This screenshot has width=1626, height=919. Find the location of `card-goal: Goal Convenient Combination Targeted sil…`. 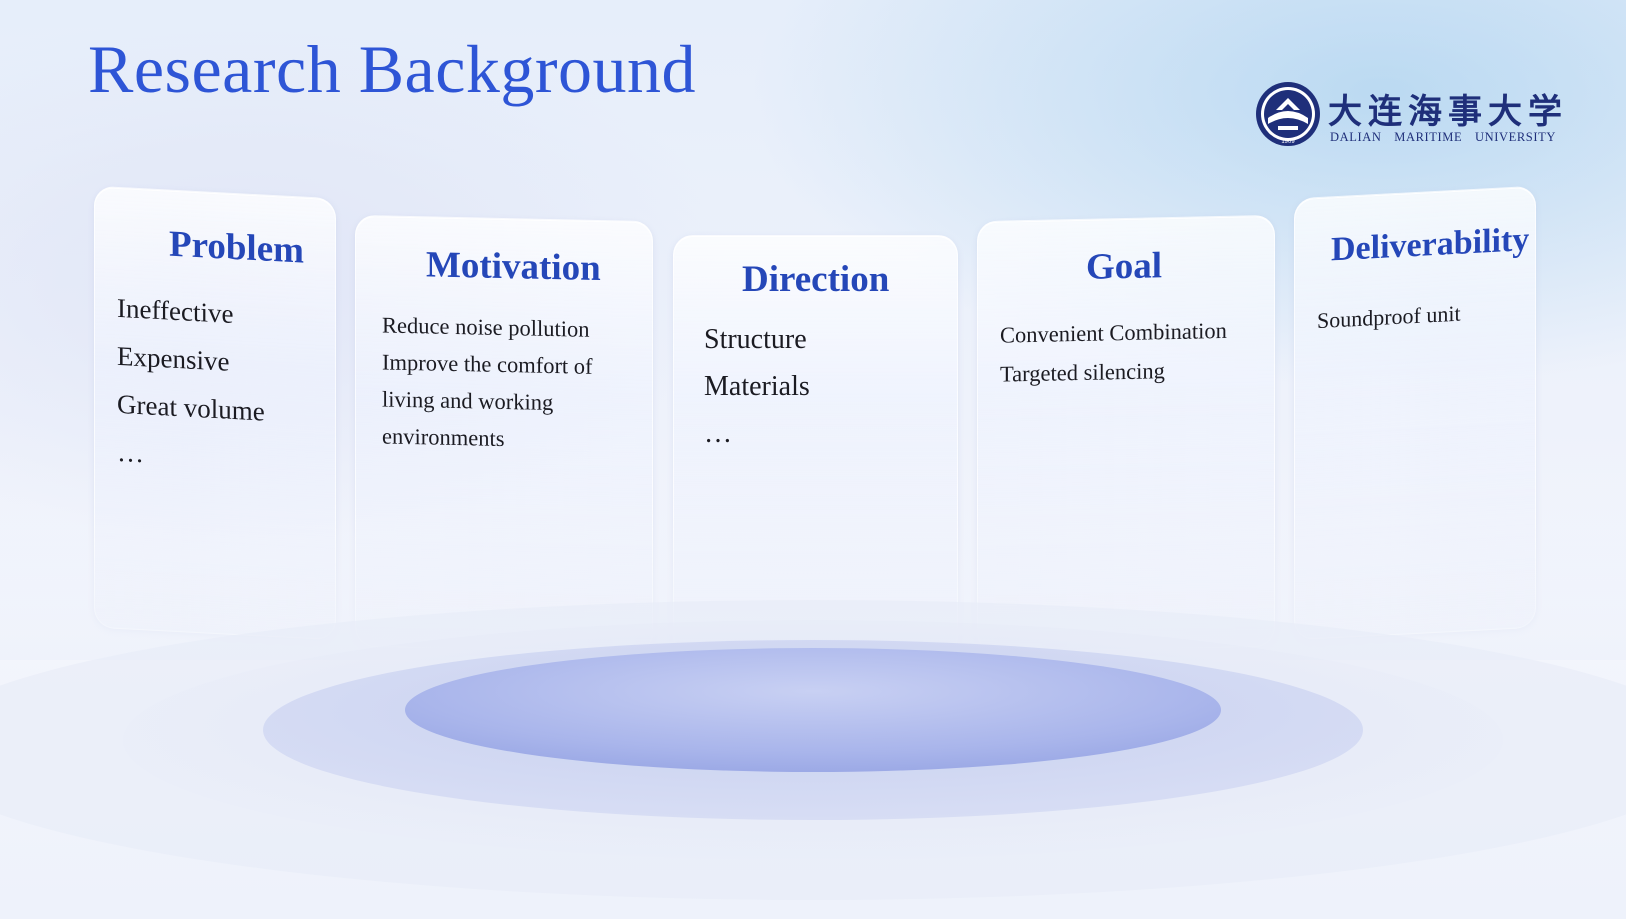

card-goal: Goal Convenient Combination Targeted sil… is located at coordinates (1126, 434).